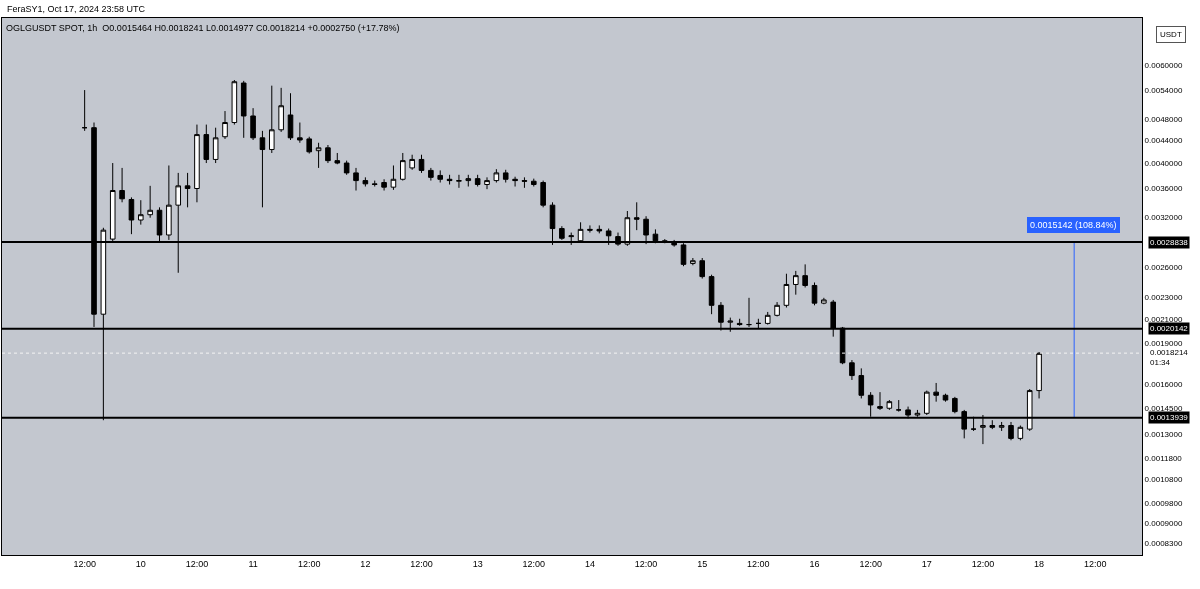  What do you see at coordinates (1171, 34) in the screenshot?
I see `text: USDT` at bounding box center [1171, 34].